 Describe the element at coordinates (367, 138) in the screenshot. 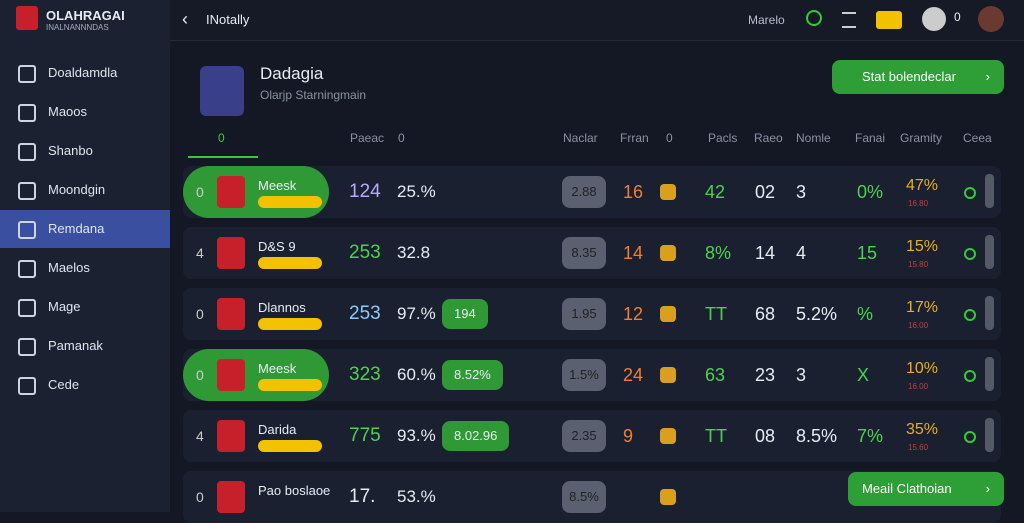

I see `column-header: Paeac` at that location.